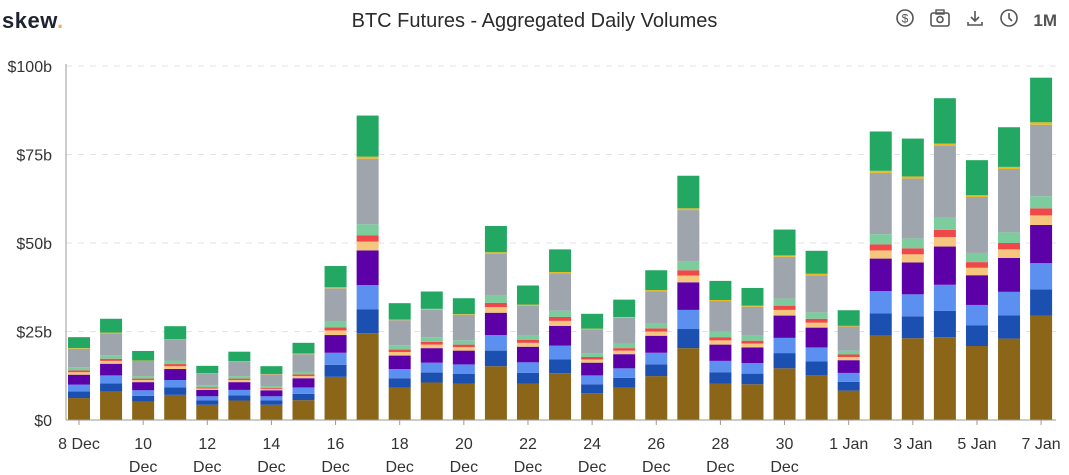 This screenshot has width=1069, height=475. I want to click on x-tick-label: 28, so click(721, 444).